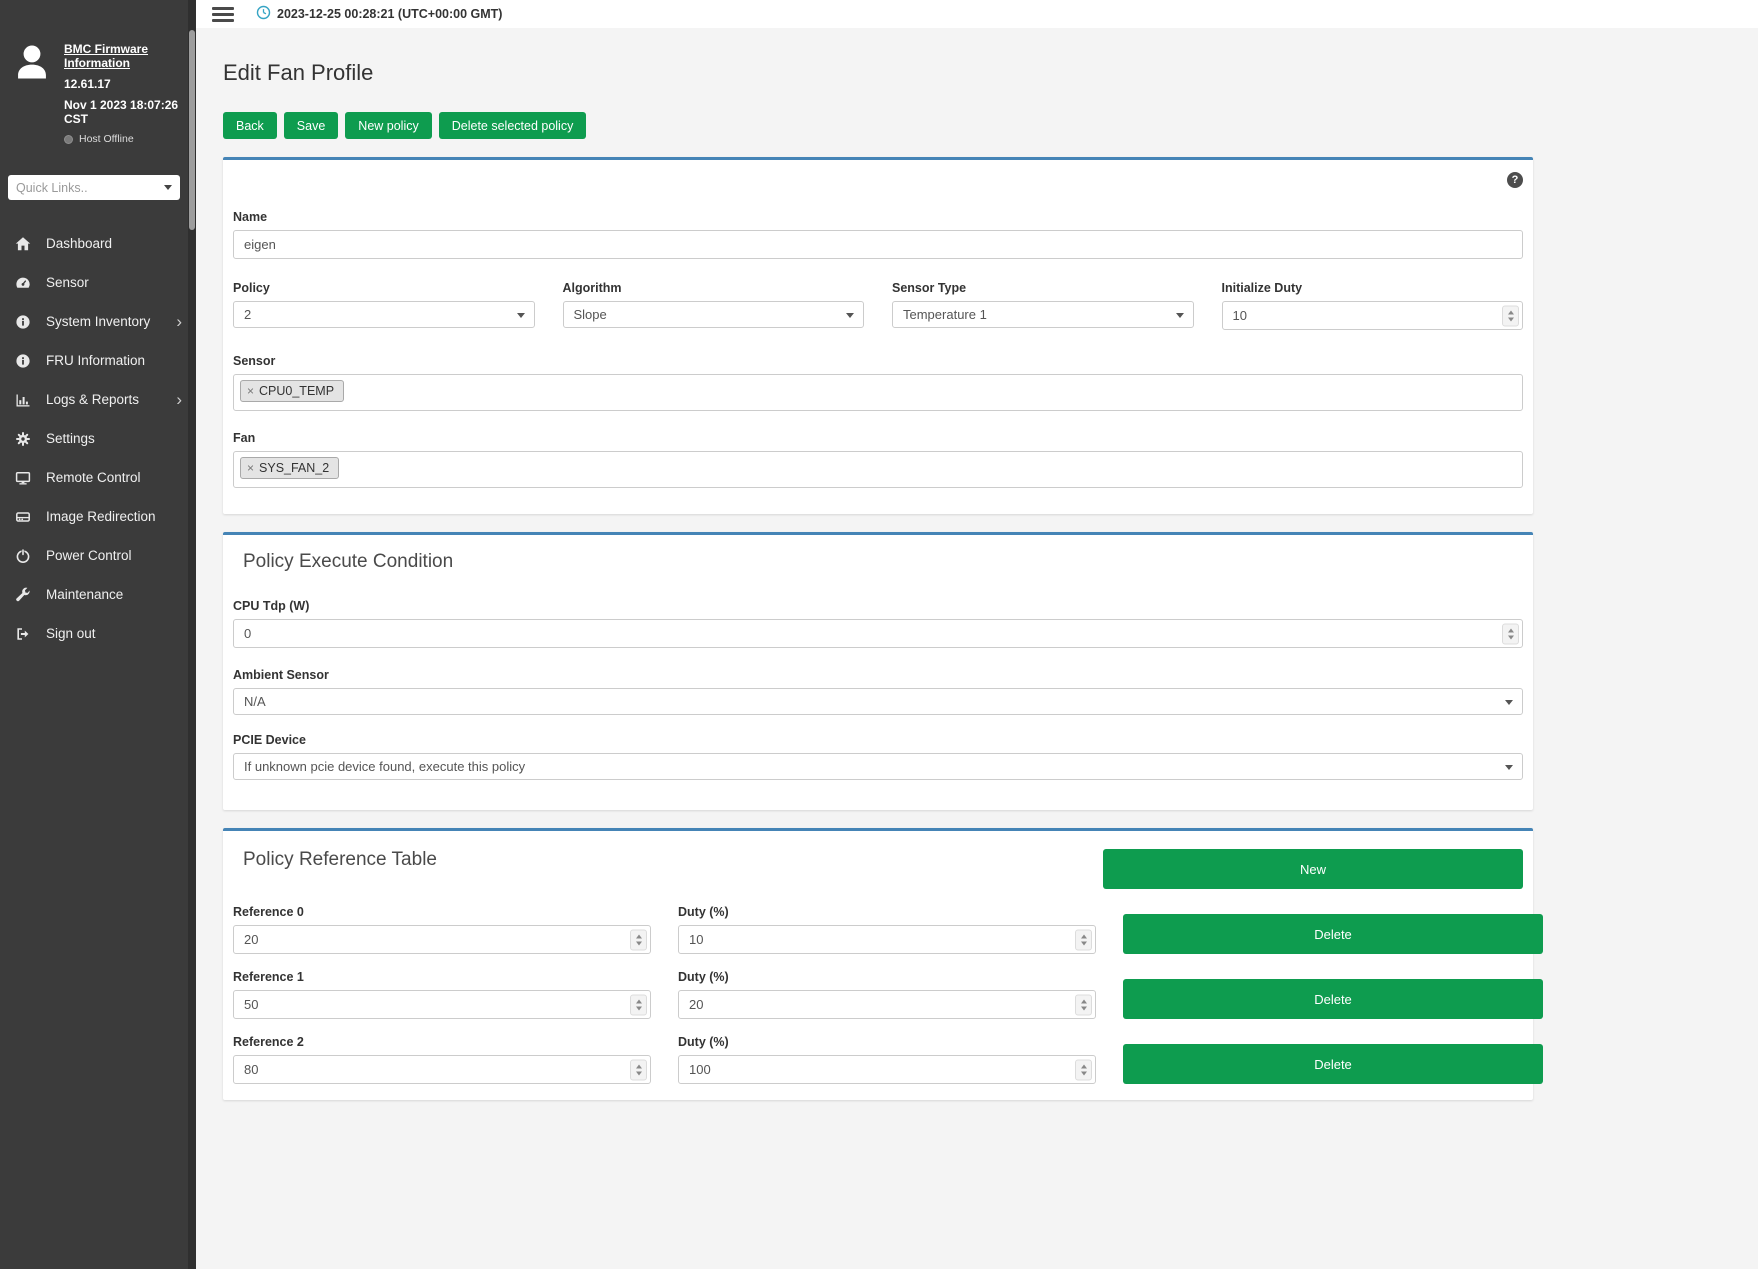 The height and width of the screenshot is (1269, 1758). Describe the element at coordinates (106, 56) in the screenshot. I see `bmc-firmware-information-link: BMC Firmware Information` at that location.